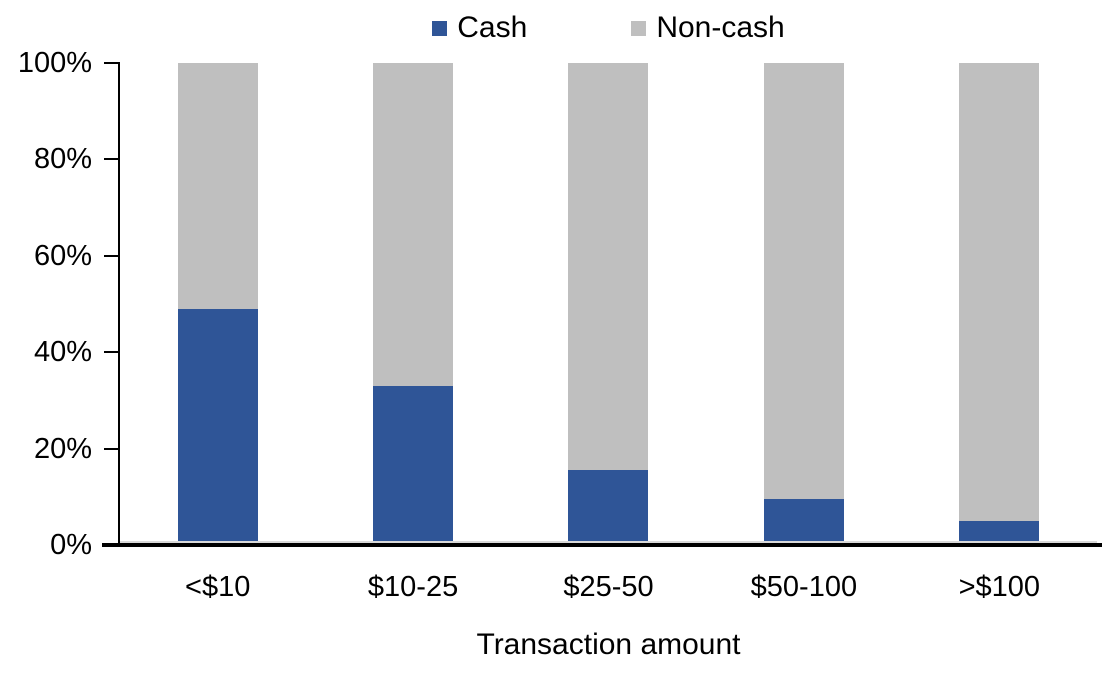  I want to click on y-axis-tick-label: 0%, so click(71, 545).